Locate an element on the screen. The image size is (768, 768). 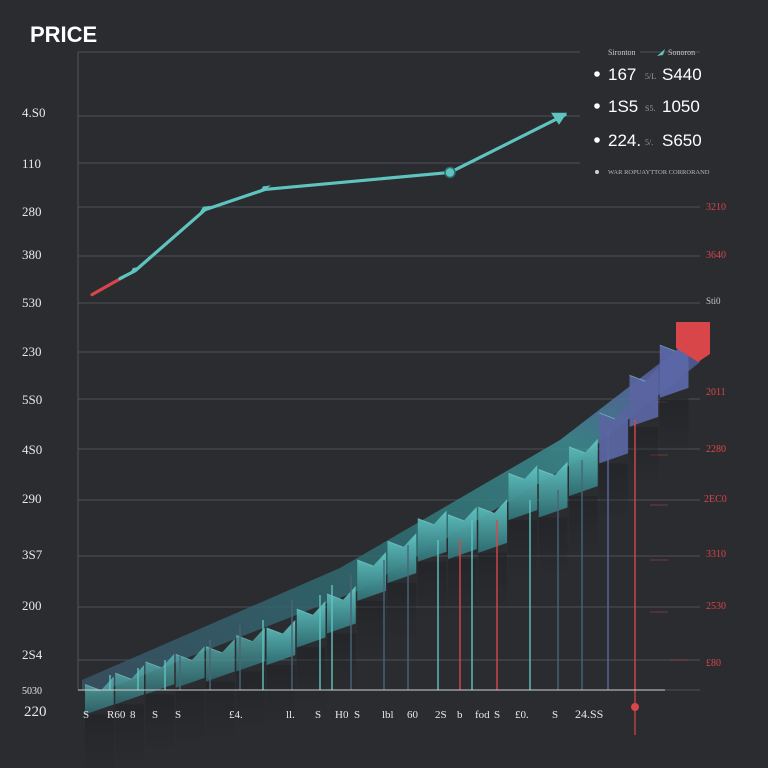
y-axis-right: 3210 3640 Sti0 2011 2280 2EC0 3310 2530 £80 is located at coordinates (688, 435).